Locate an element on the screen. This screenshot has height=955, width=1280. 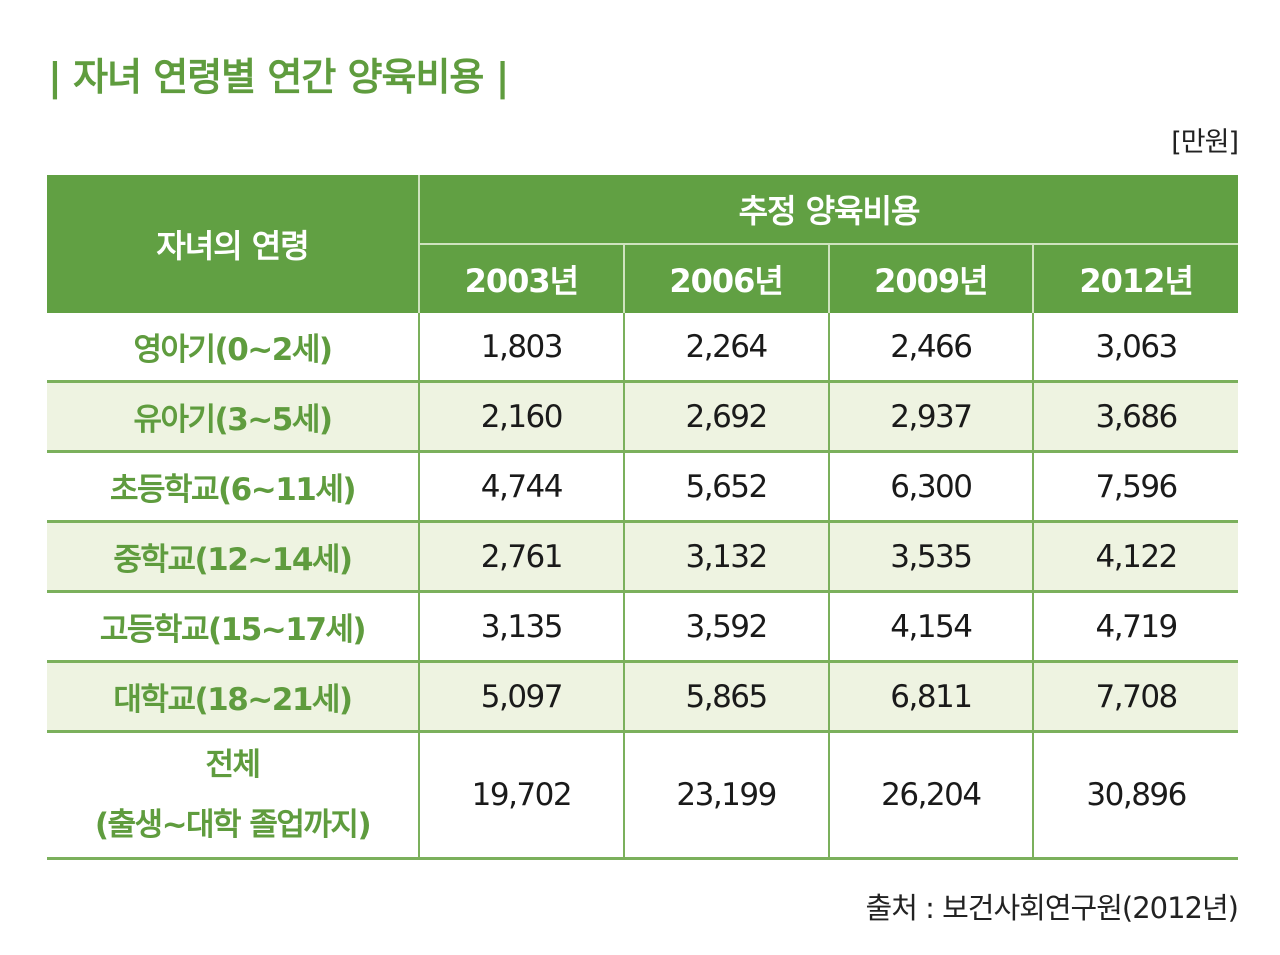
total-value-cell: 26,204 is located at coordinates (931, 795).